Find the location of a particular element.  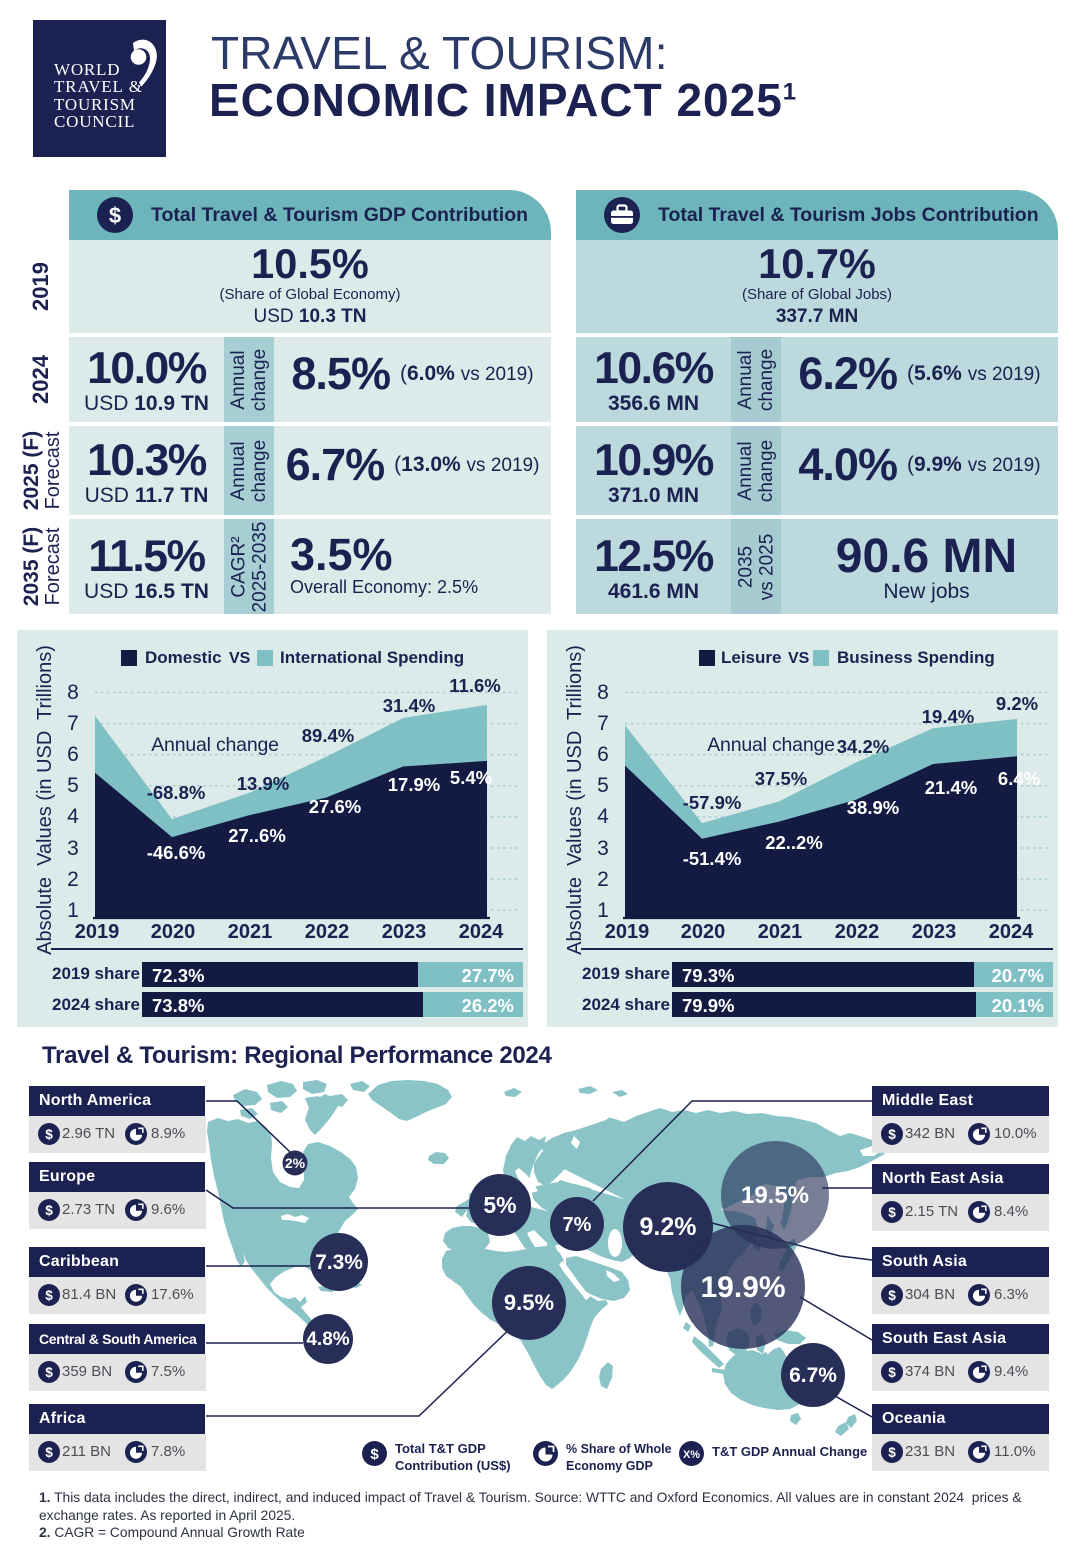

svg-text: 7% is located at coordinates (577, 1225).